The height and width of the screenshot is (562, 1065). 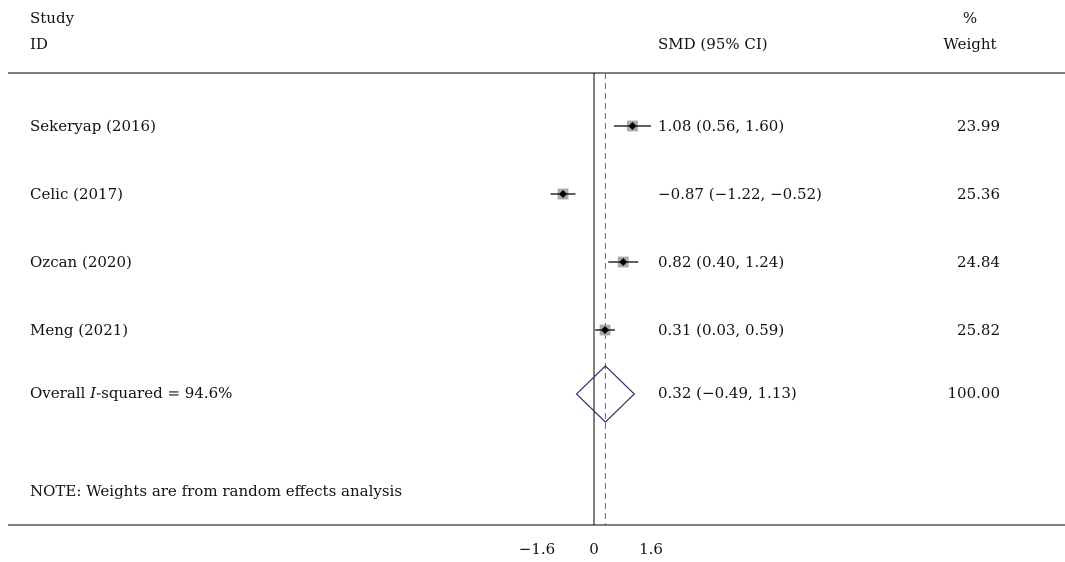 I want to click on study-weight: 25.82, so click(x=978, y=330).